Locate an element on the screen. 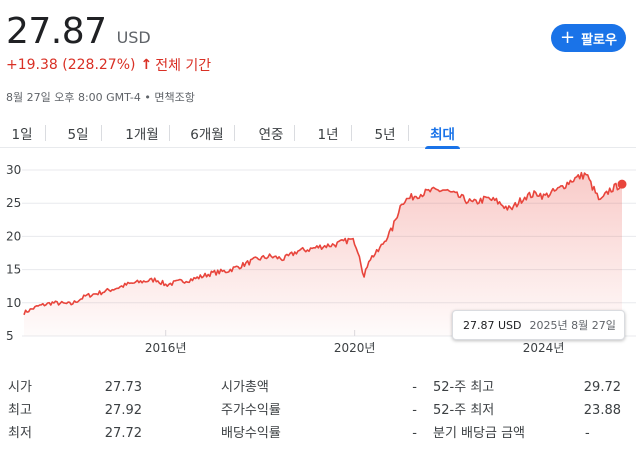 The width and height of the screenshot is (636, 458). tooltip-date: 2025년 8월 27일 is located at coordinates (572, 325).